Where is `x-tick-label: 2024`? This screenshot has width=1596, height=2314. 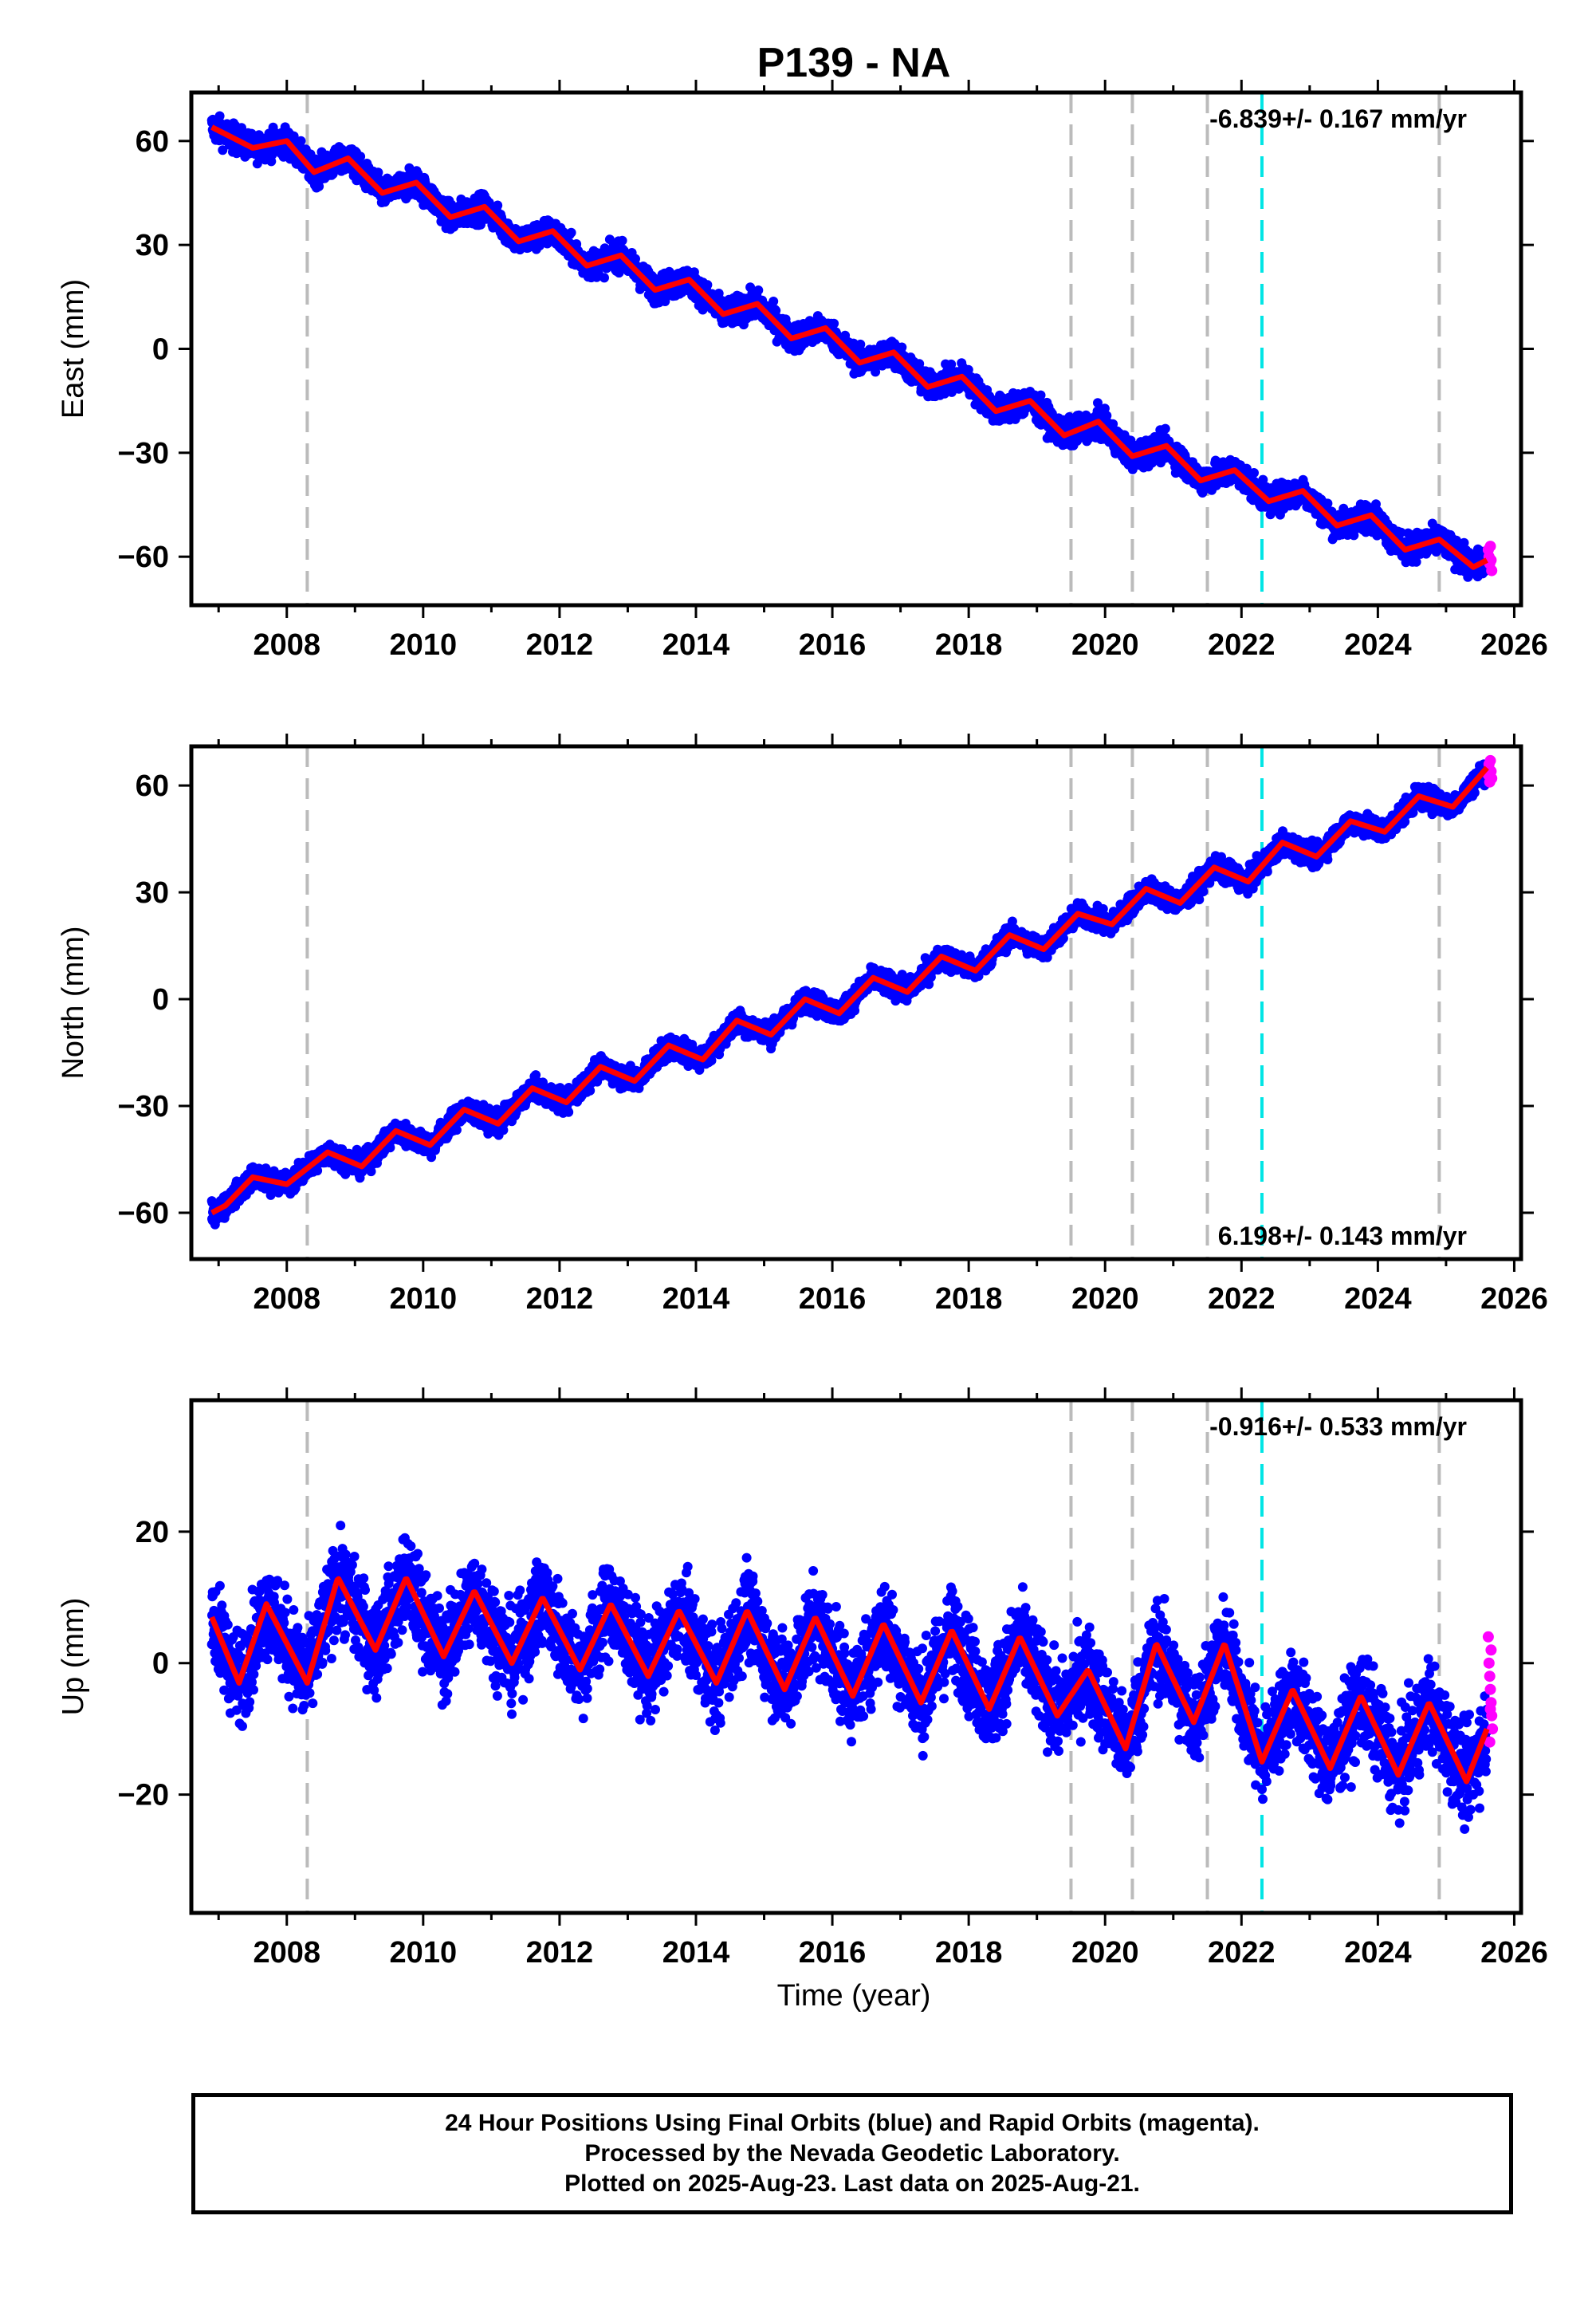
x-tick-label: 2024 is located at coordinates (1378, 645).